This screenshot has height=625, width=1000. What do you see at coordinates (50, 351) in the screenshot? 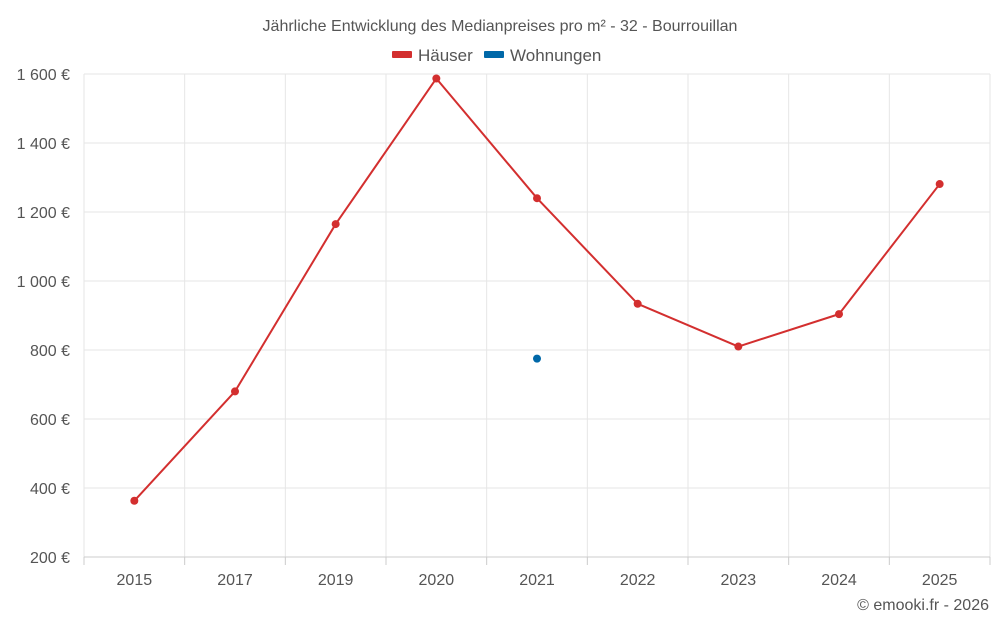
I see `y-tick-label: 800 €` at bounding box center [50, 351].